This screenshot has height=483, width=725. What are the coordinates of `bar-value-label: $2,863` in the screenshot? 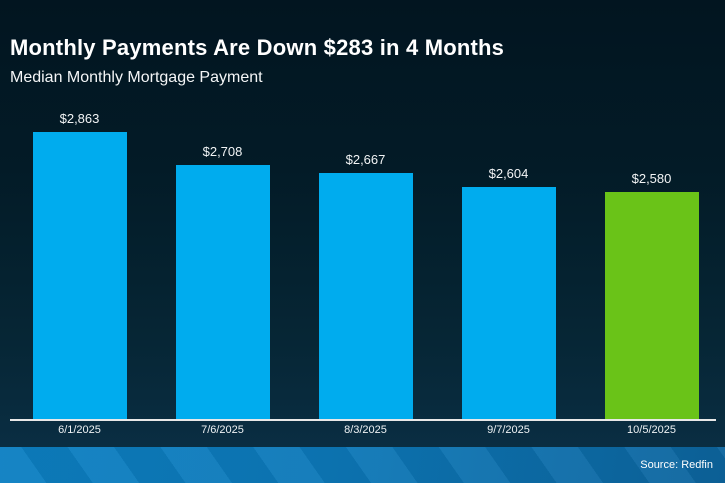 It's located at (79, 118).